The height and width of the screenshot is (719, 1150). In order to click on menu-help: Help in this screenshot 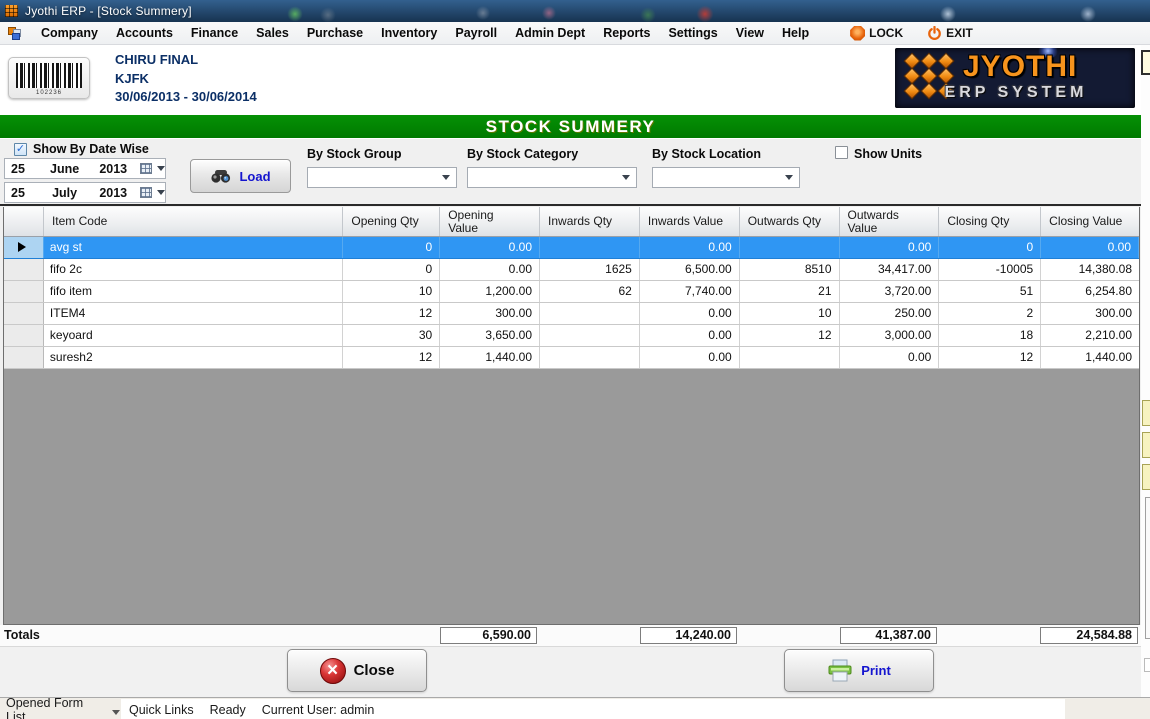, I will do `click(796, 33)`.